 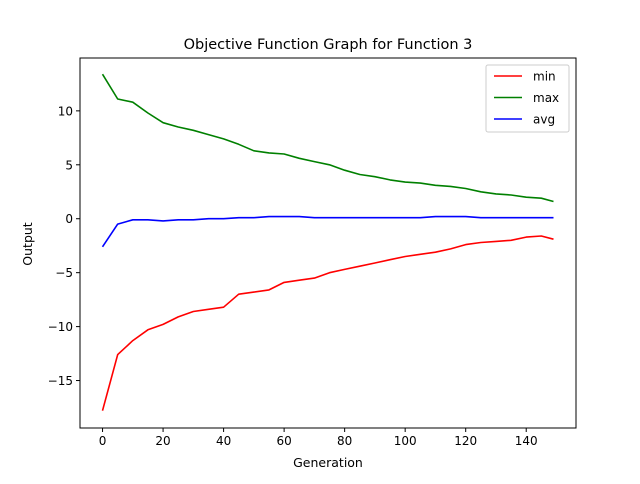 I want to click on y-tick-label: 10, so click(x=65, y=111).